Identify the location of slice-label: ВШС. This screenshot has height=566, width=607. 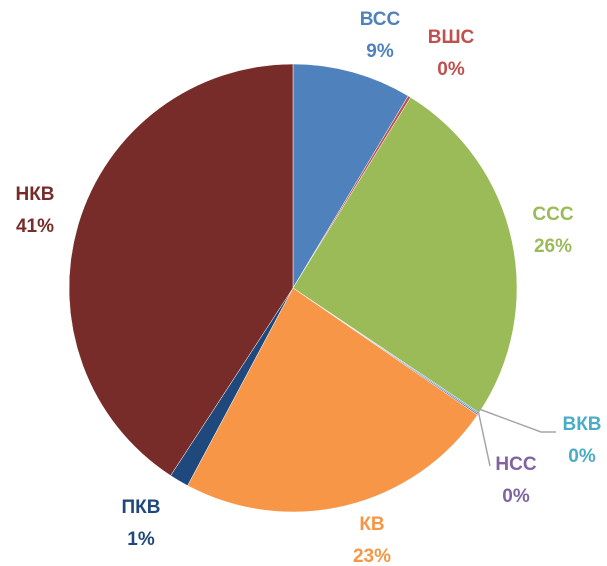
(451, 37).